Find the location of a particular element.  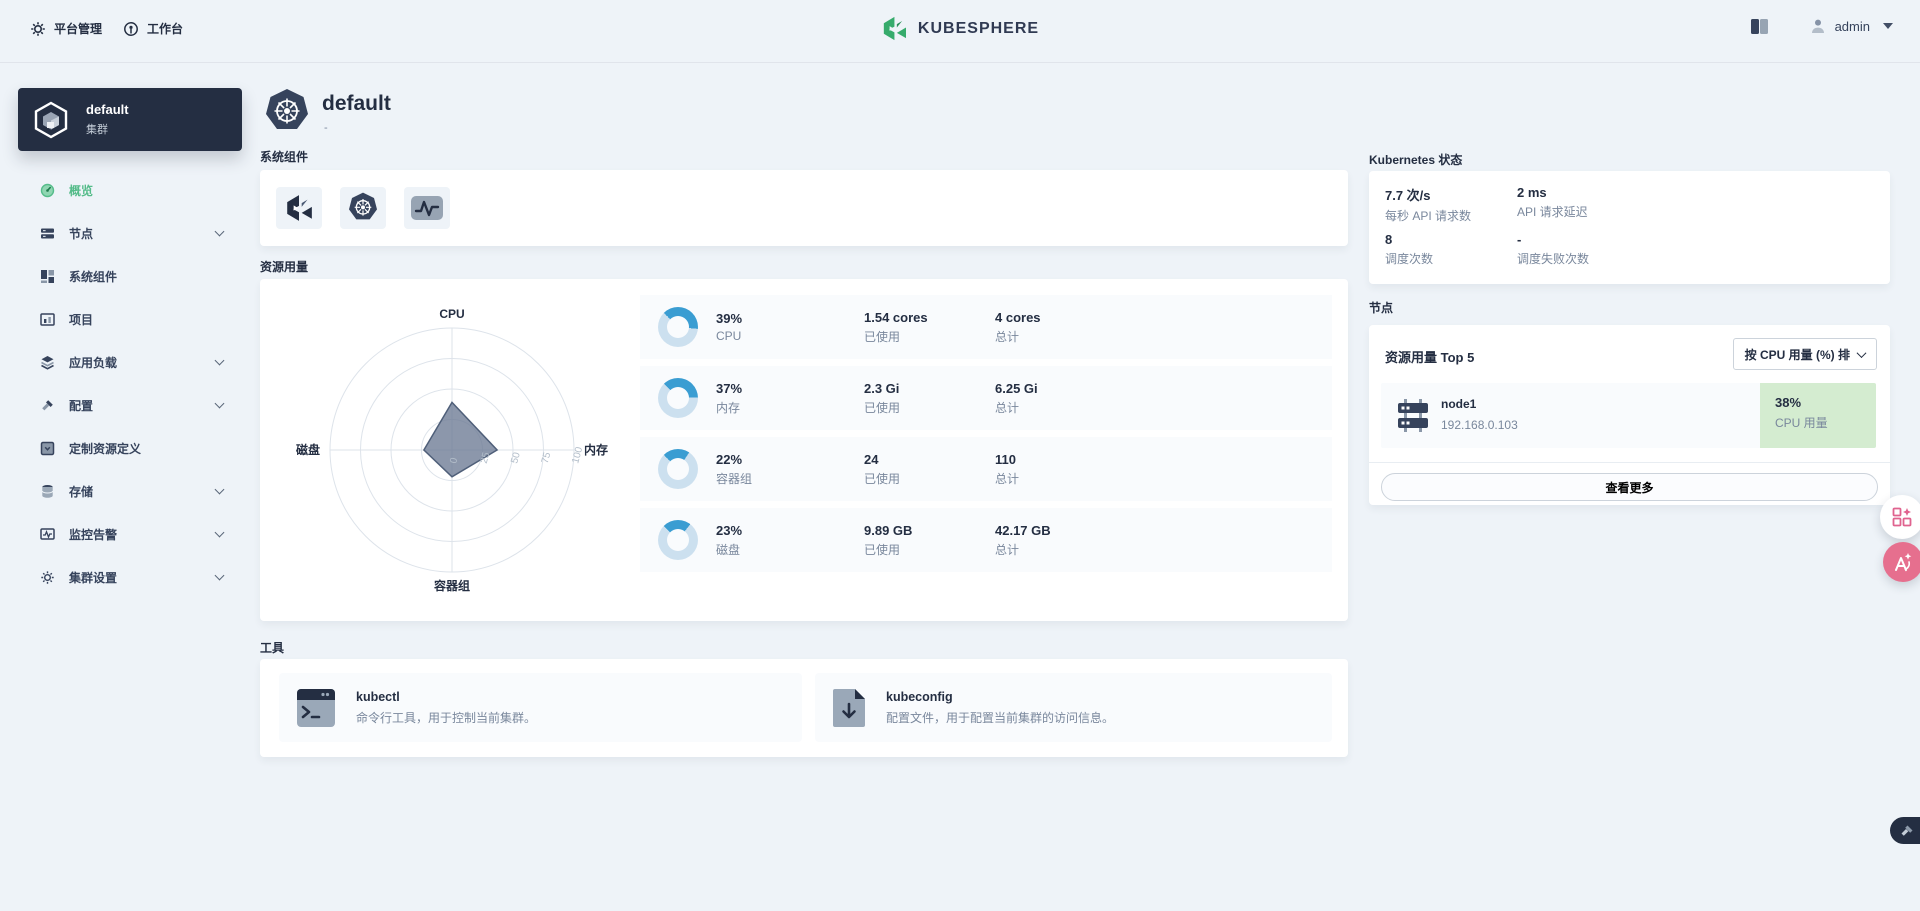

translate-button is located at coordinates (1901, 562).